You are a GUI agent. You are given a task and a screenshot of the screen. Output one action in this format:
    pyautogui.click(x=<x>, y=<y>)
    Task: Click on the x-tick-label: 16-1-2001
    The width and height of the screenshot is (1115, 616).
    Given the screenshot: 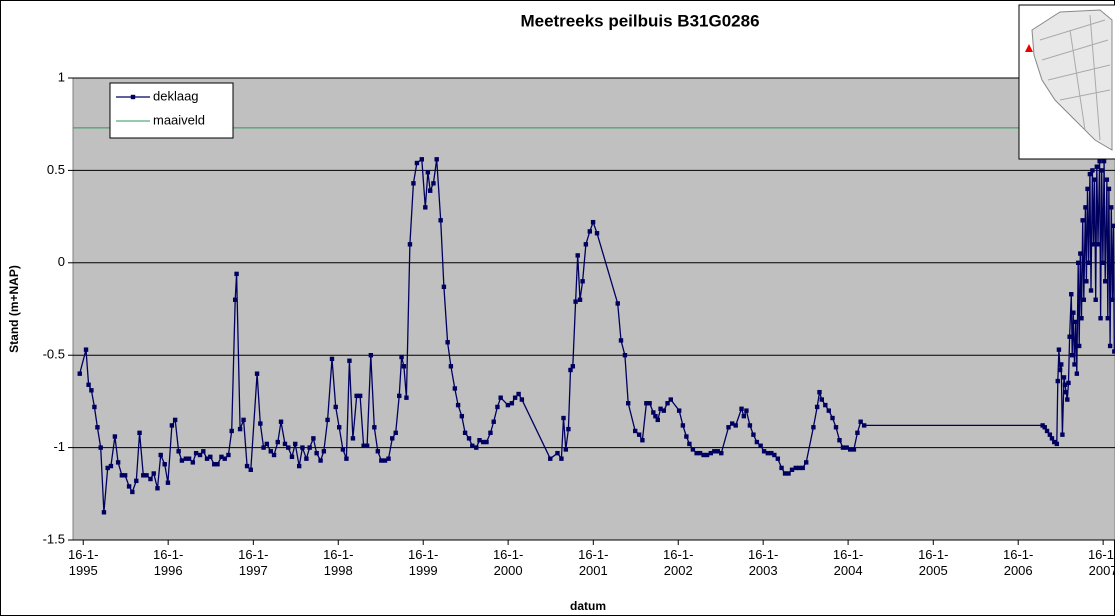 What is the action you would take?
    pyautogui.click(x=593, y=562)
    